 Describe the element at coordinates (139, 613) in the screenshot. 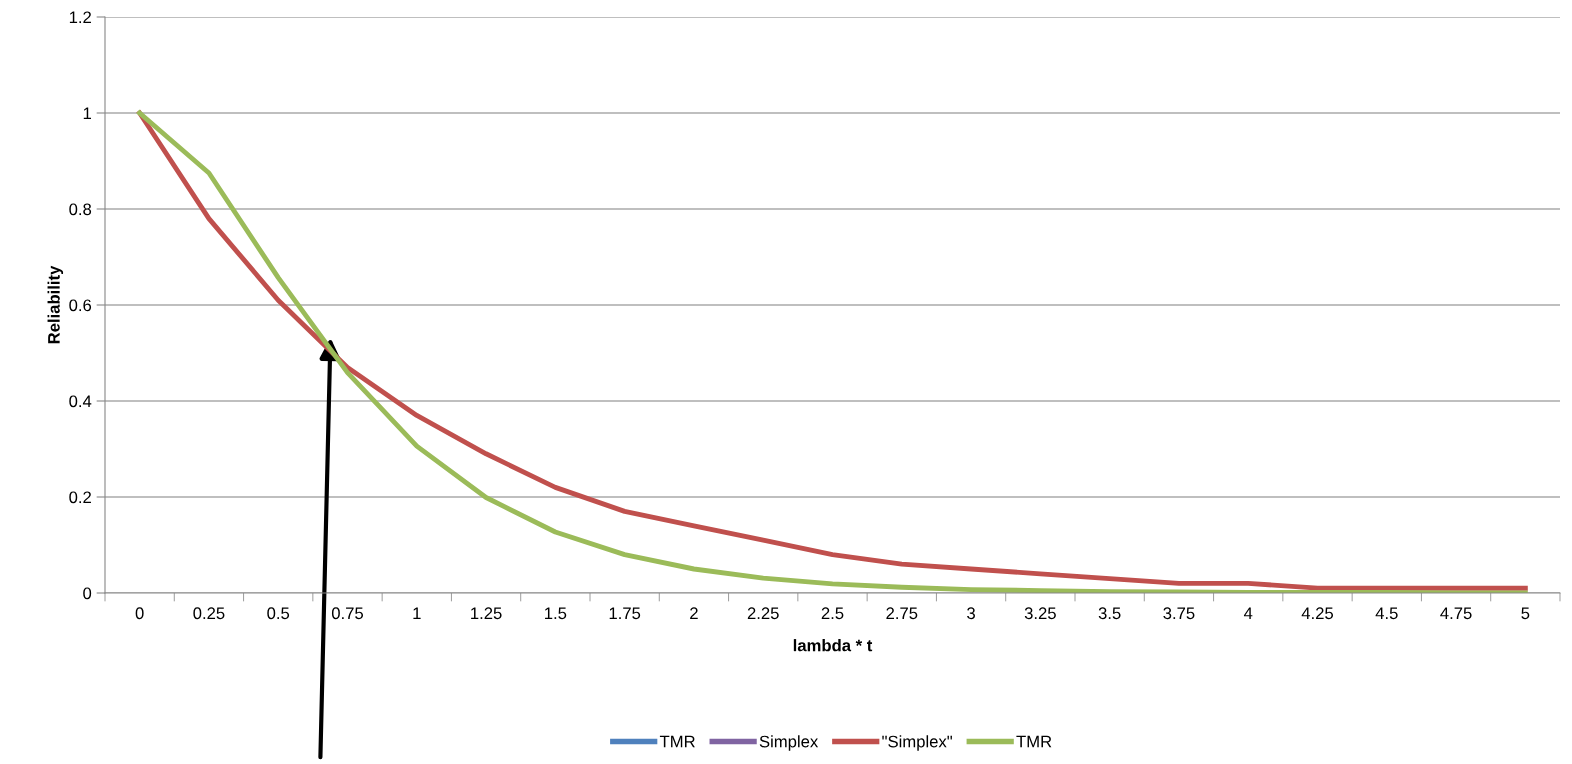

I see `x-tick-label: 0` at that location.